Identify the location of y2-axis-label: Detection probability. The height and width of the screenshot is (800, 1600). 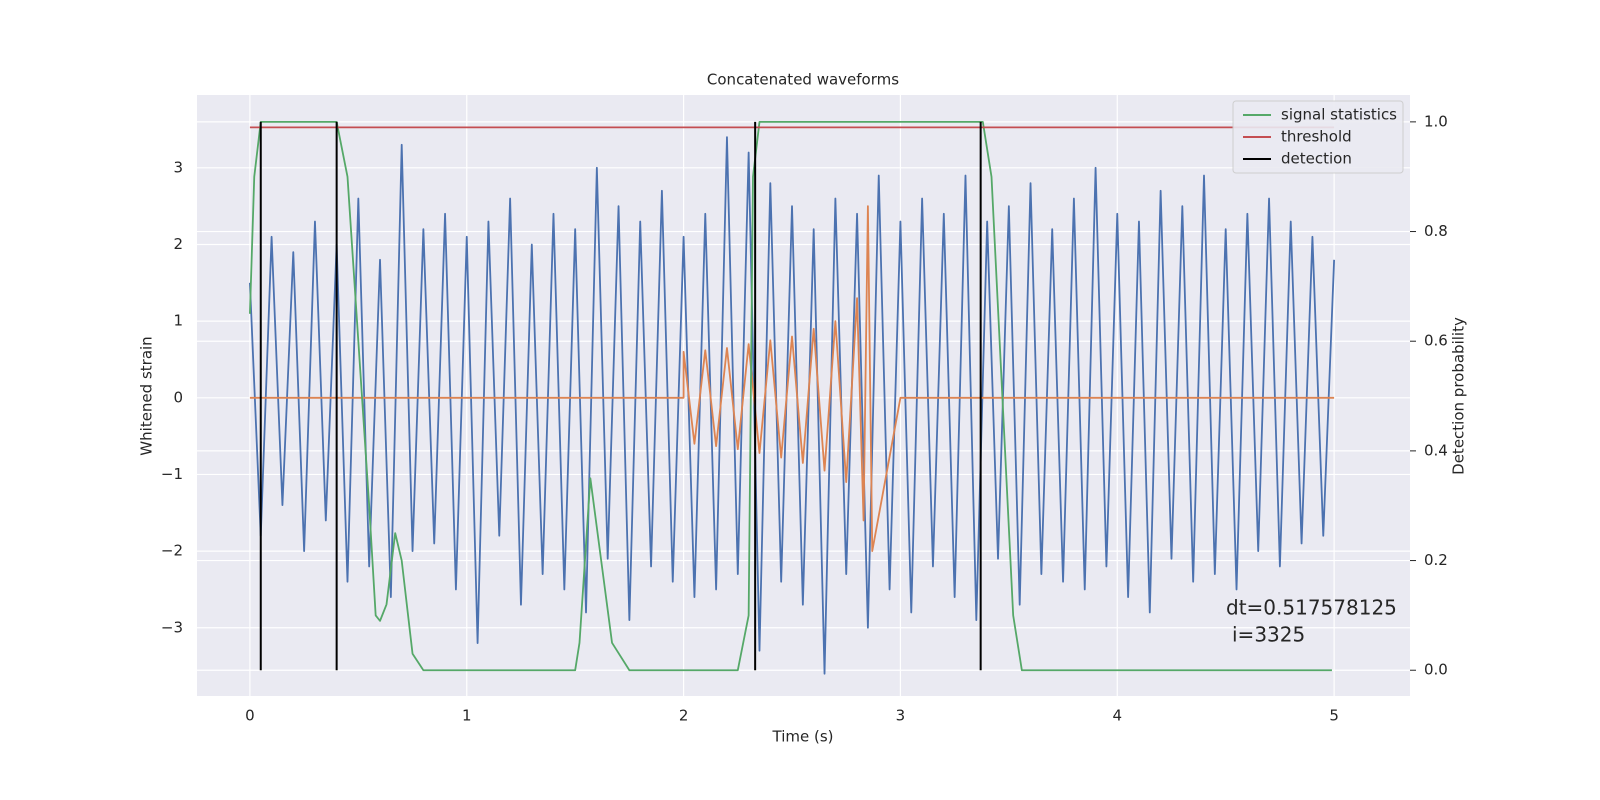
(1459, 396).